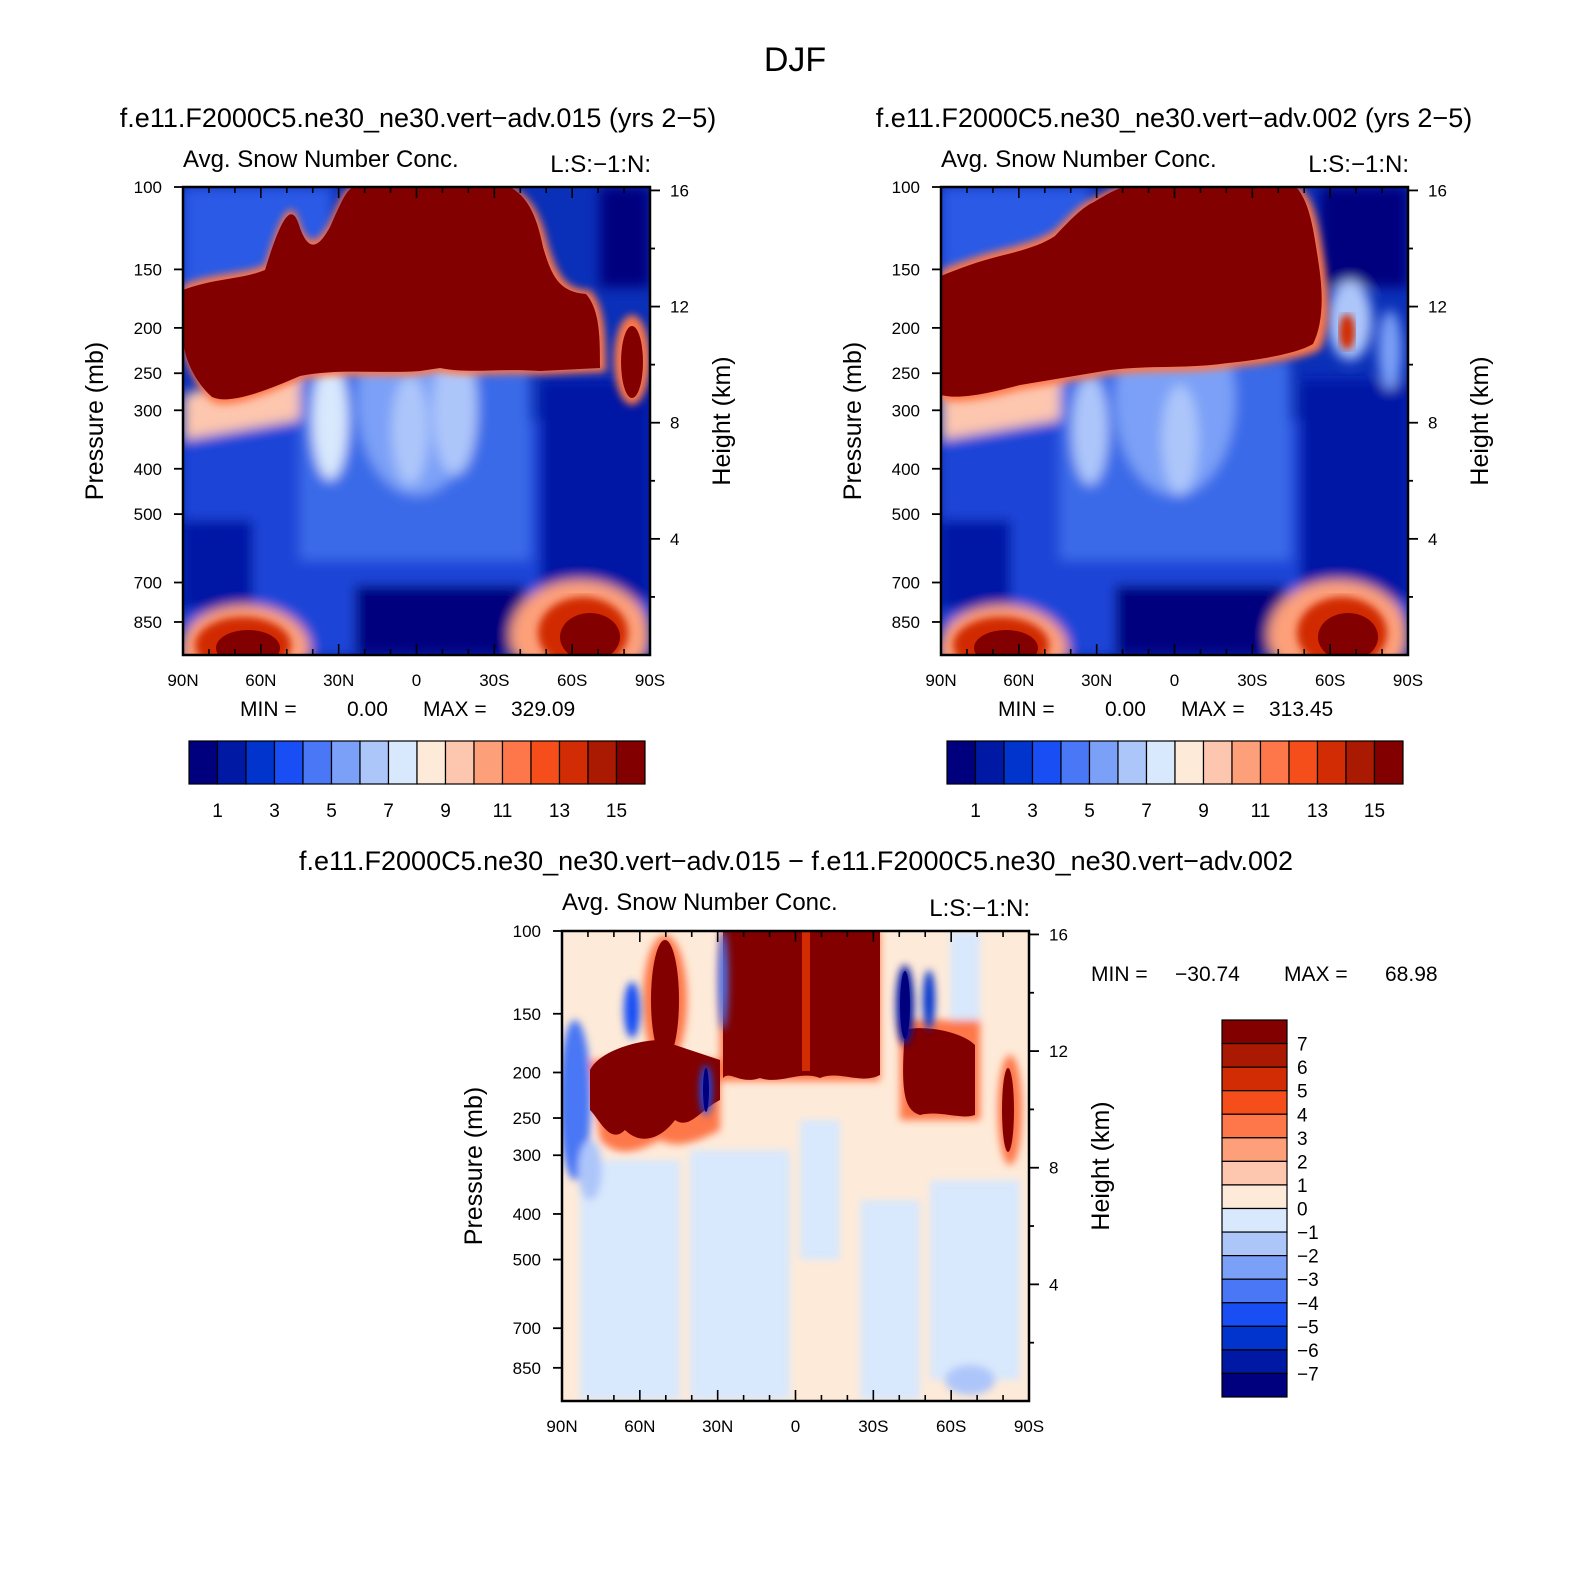  What do you see at coordinates (1432, 539) in the screenshot?
I see `y2-tick-label: 4` at bounding box center [1432, 539].